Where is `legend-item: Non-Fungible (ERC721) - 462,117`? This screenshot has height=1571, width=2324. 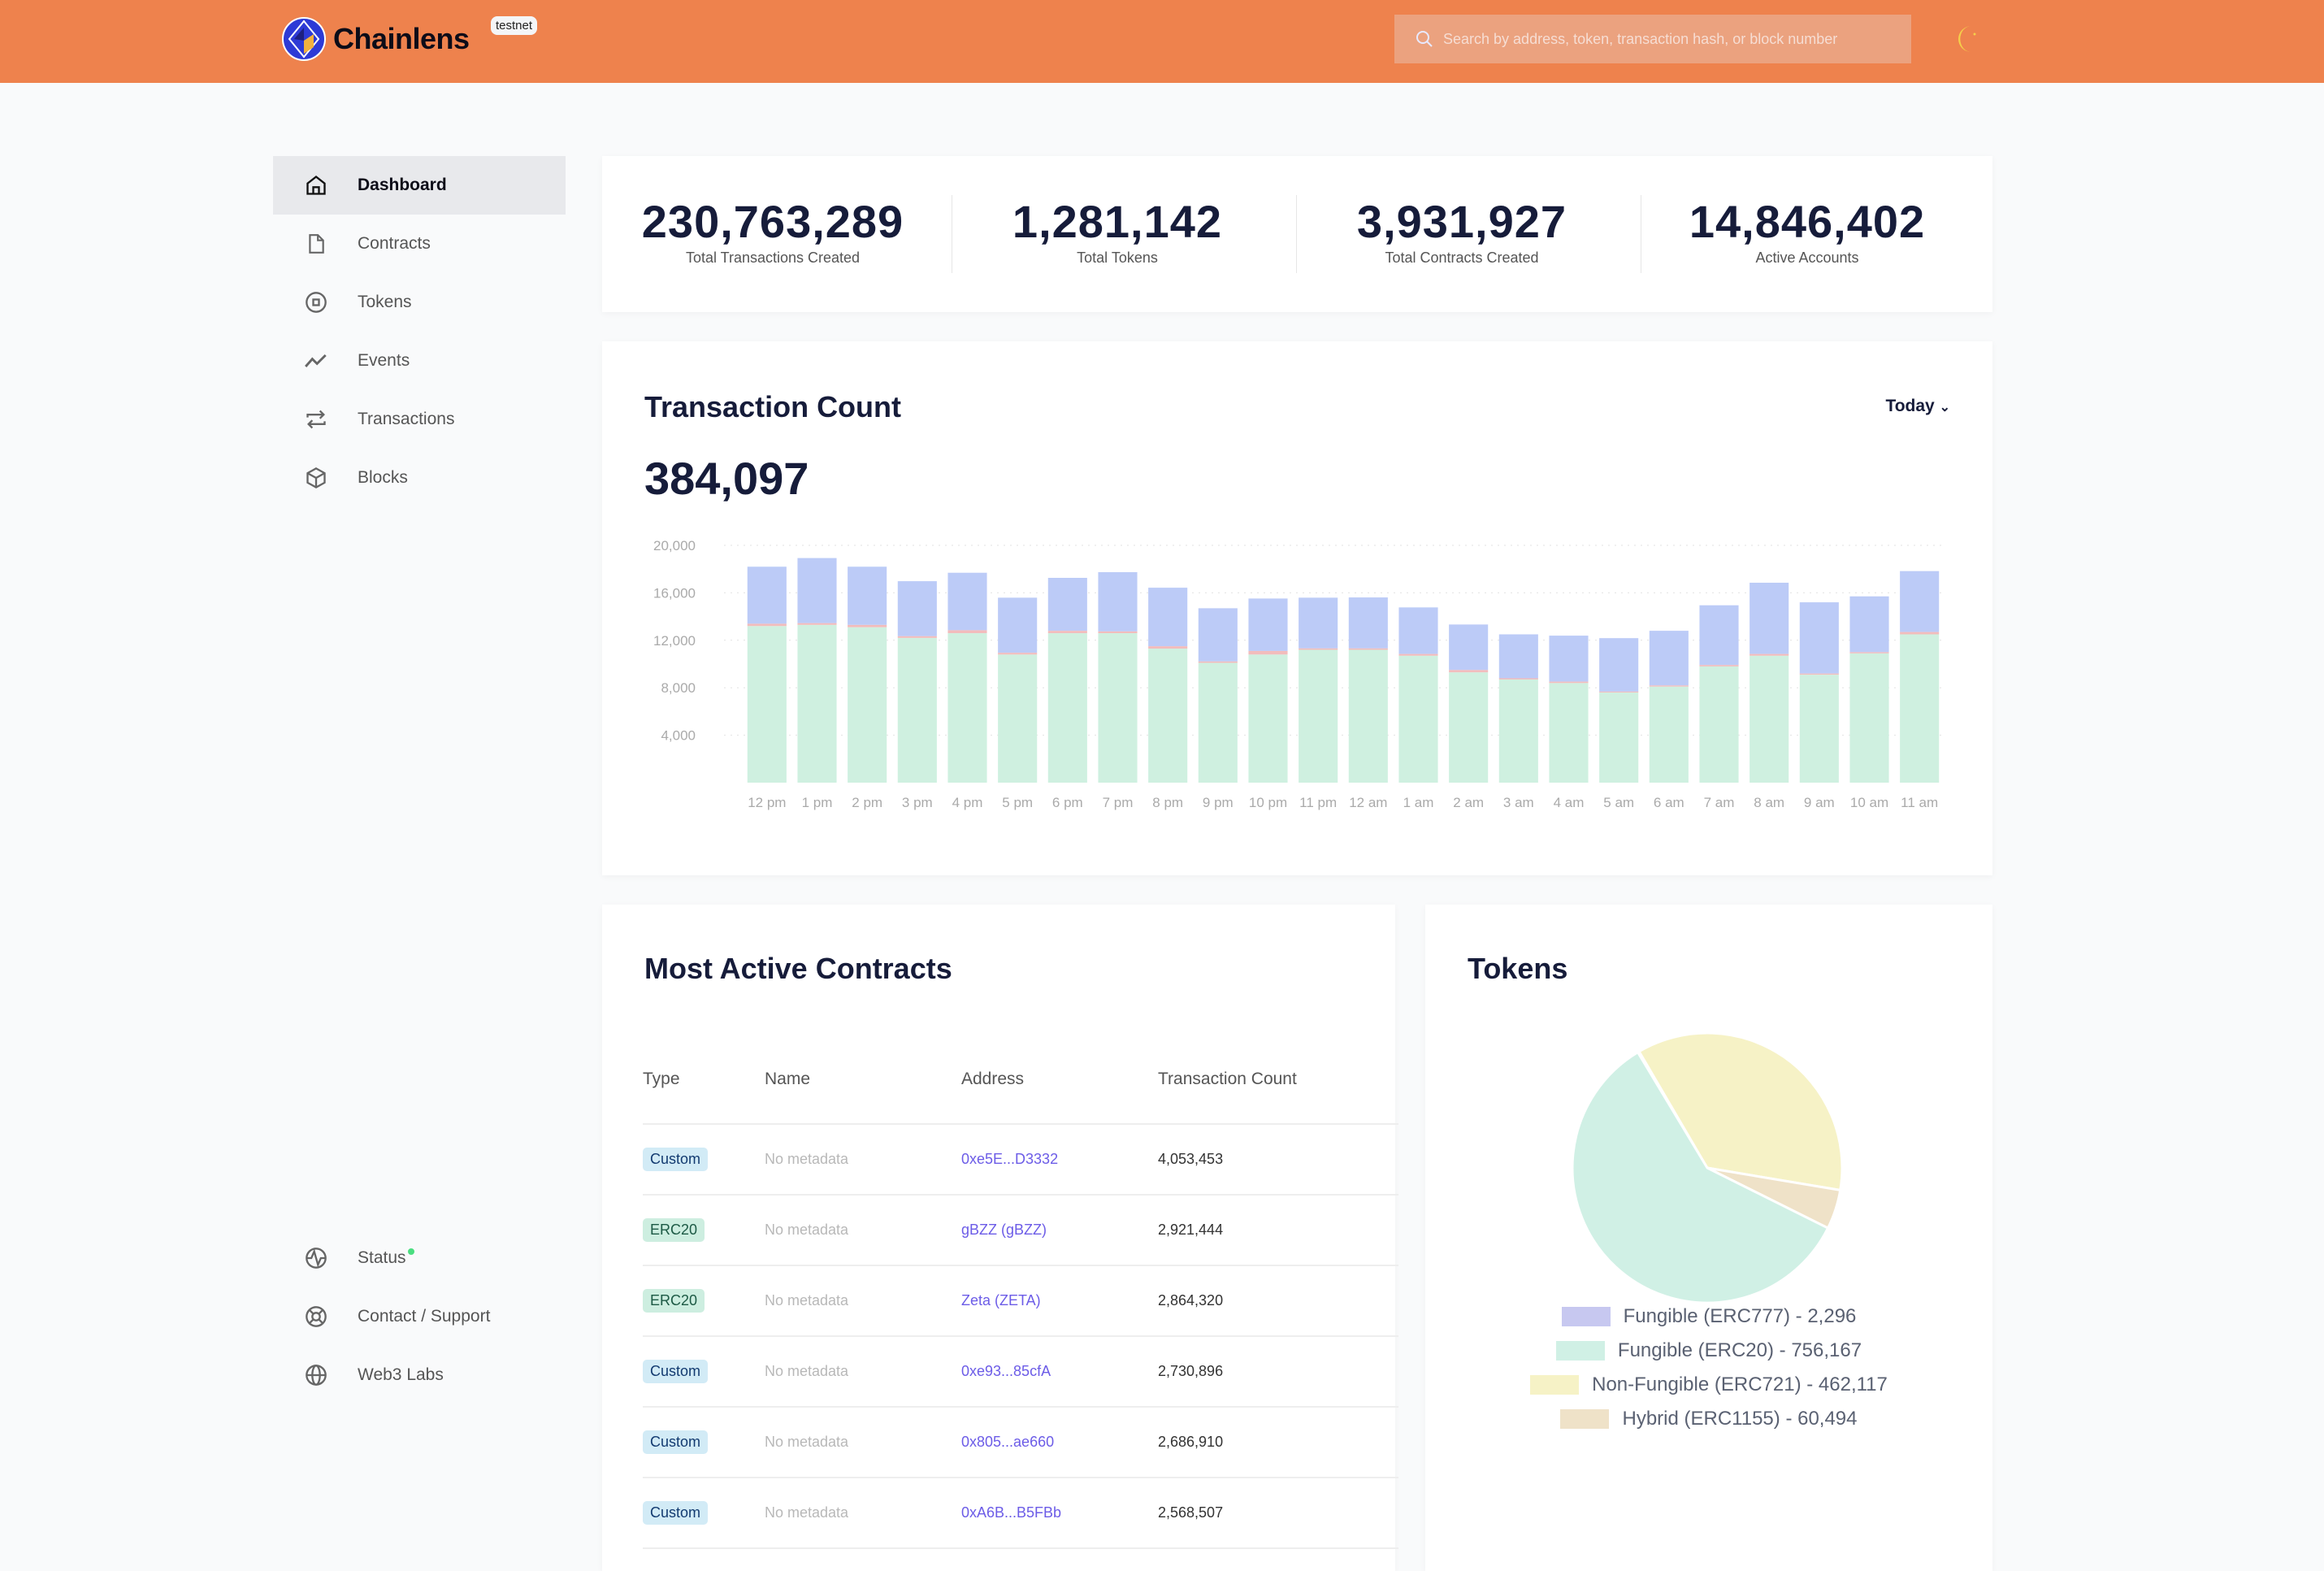
legend-item: Non-Fungible (ERC721) - 462,117 is located at coordinates (1708, 1385).